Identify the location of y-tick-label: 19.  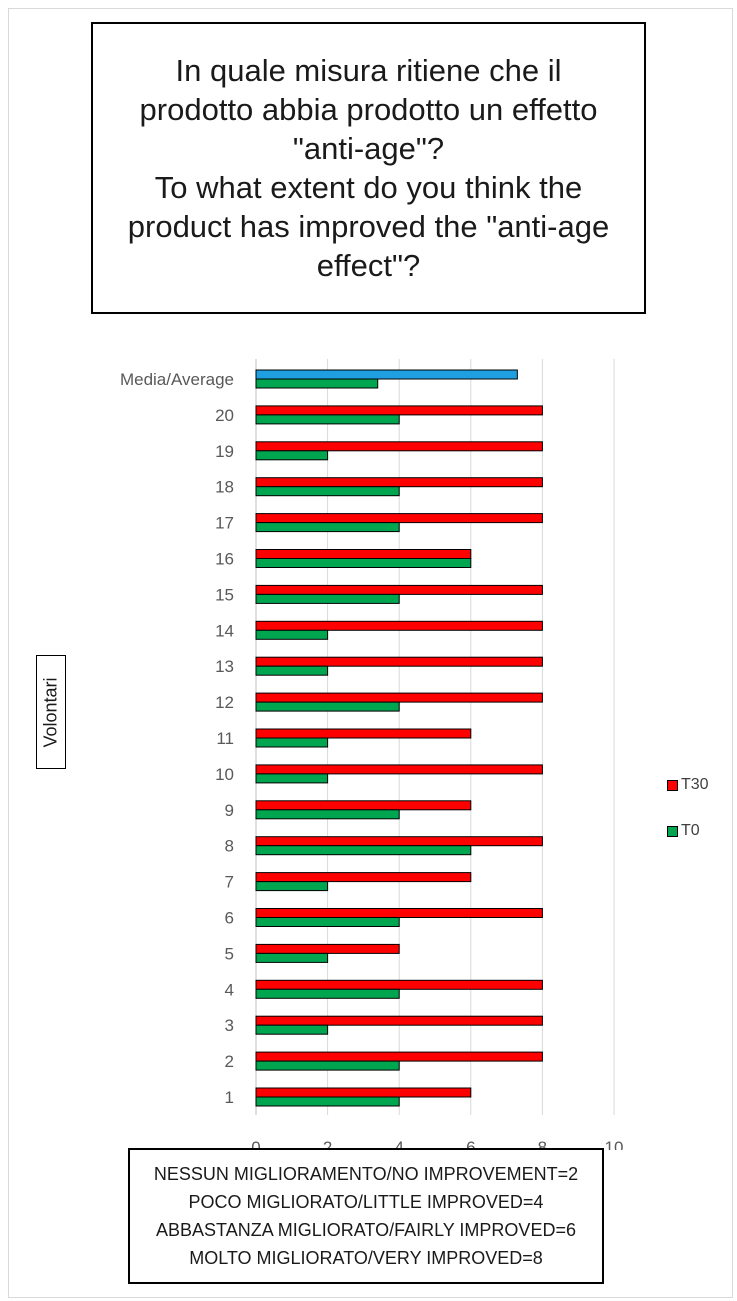
(224, 451).